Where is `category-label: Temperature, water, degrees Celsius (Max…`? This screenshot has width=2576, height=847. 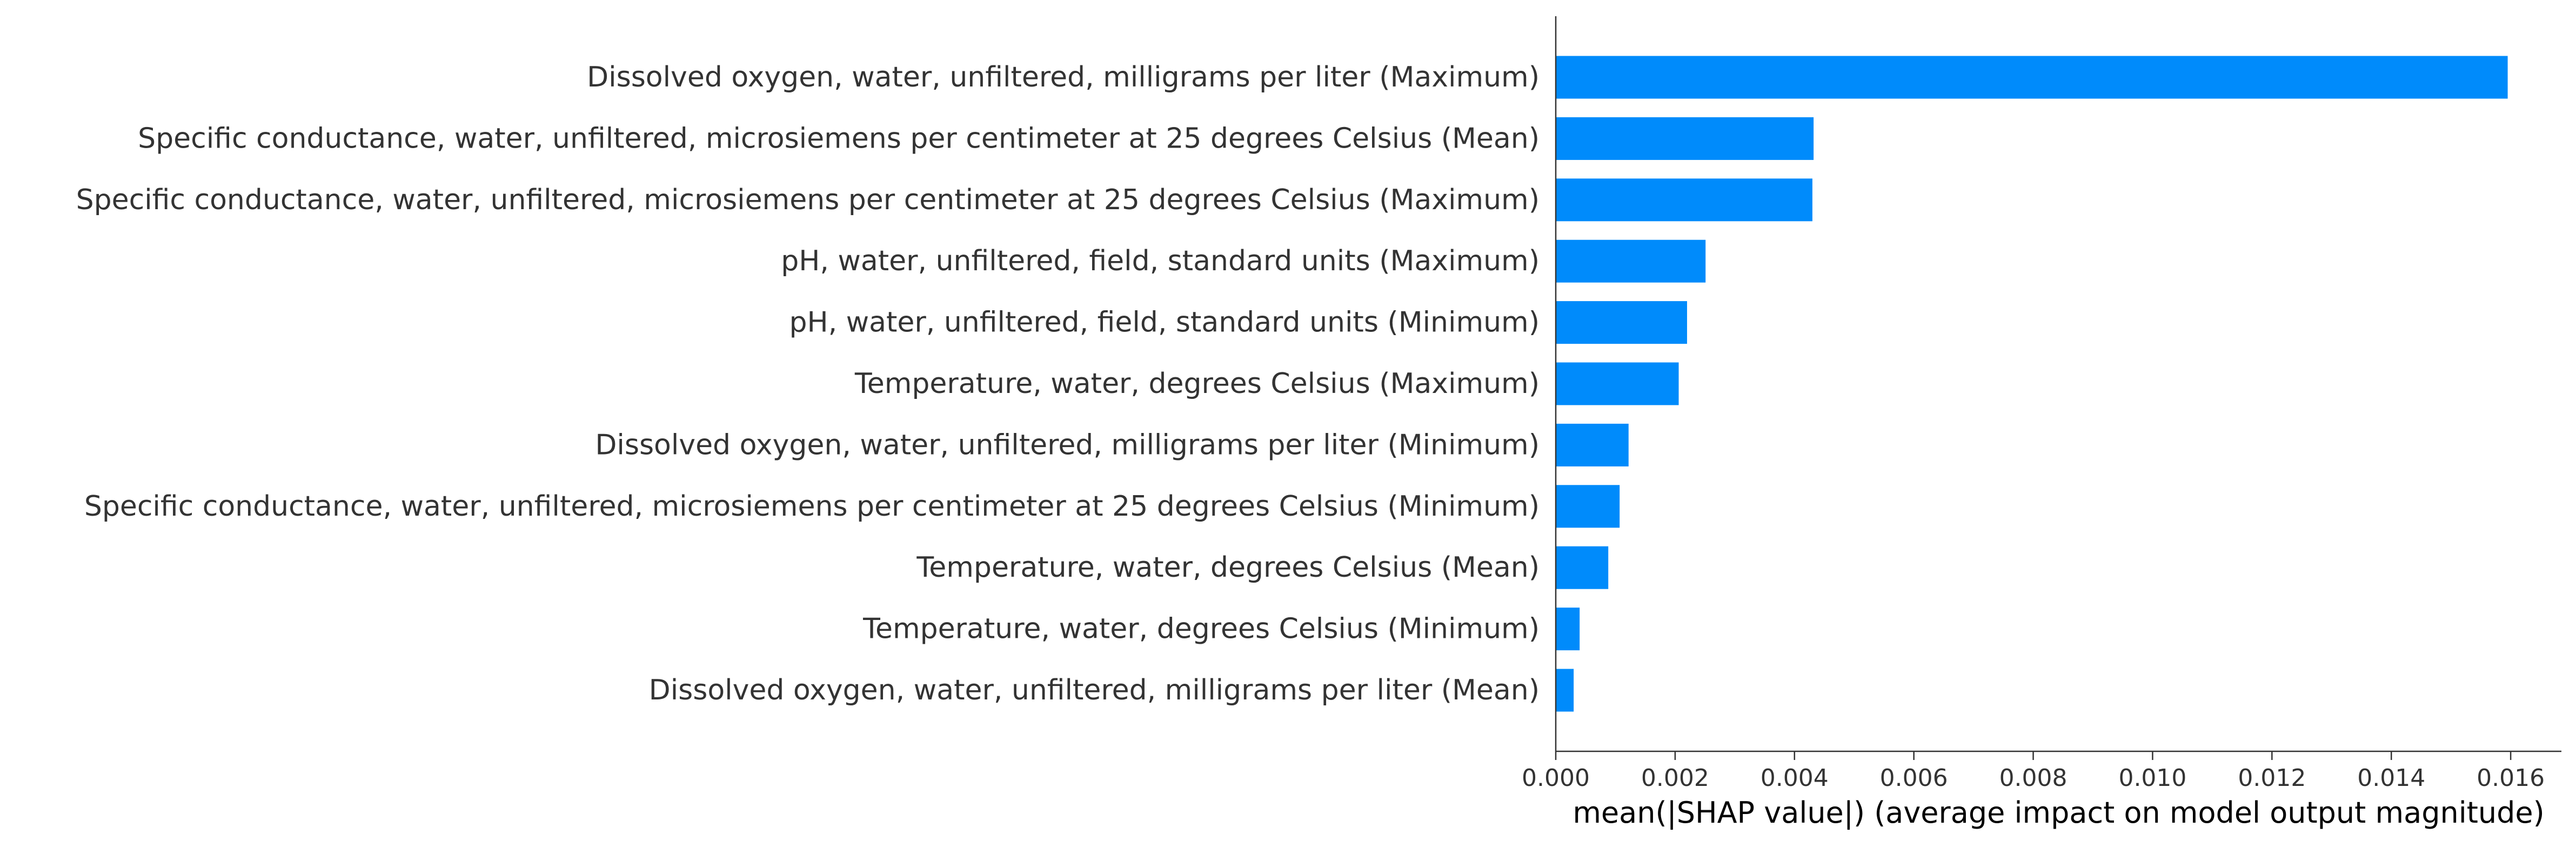 category-label: Temperature, water, degrees Celsius (Max… is located at coordinates (1197, 384).